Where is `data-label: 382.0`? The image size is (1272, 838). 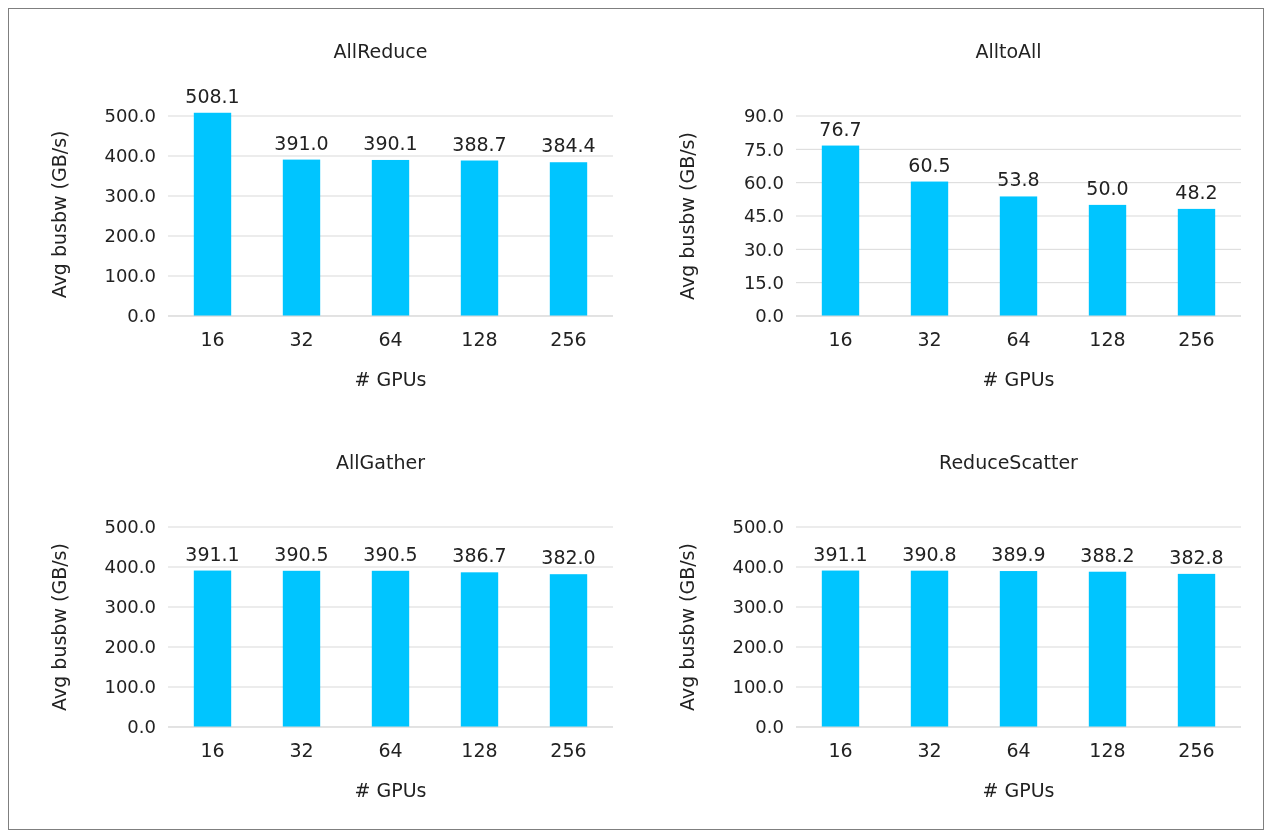
data-label: 382.0 is located at coordinates (568, 557).